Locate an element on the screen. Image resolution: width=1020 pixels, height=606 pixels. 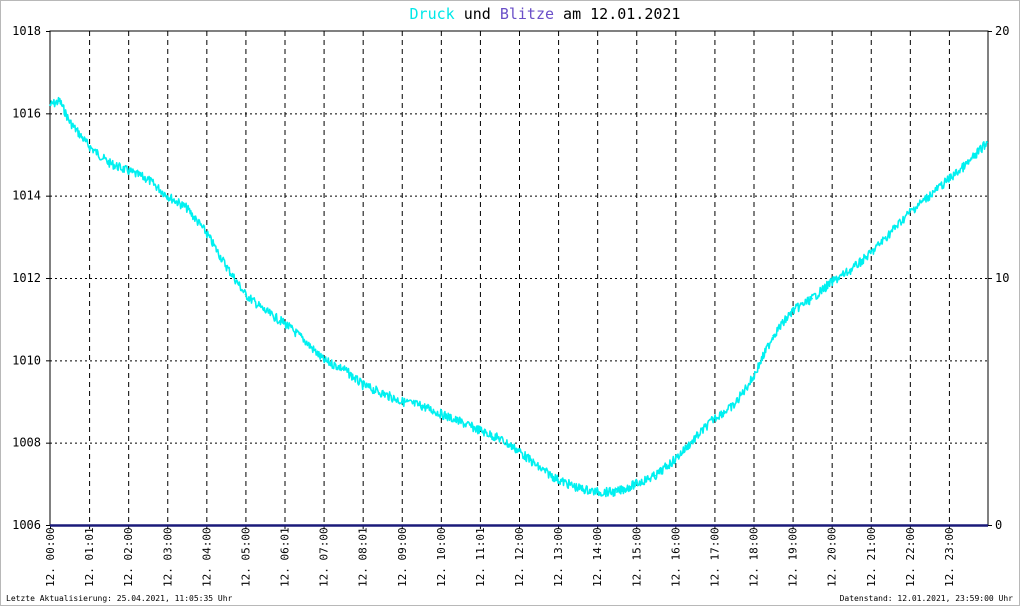
y-left-tick-label: 1008 is located at coordinates (26, 443).